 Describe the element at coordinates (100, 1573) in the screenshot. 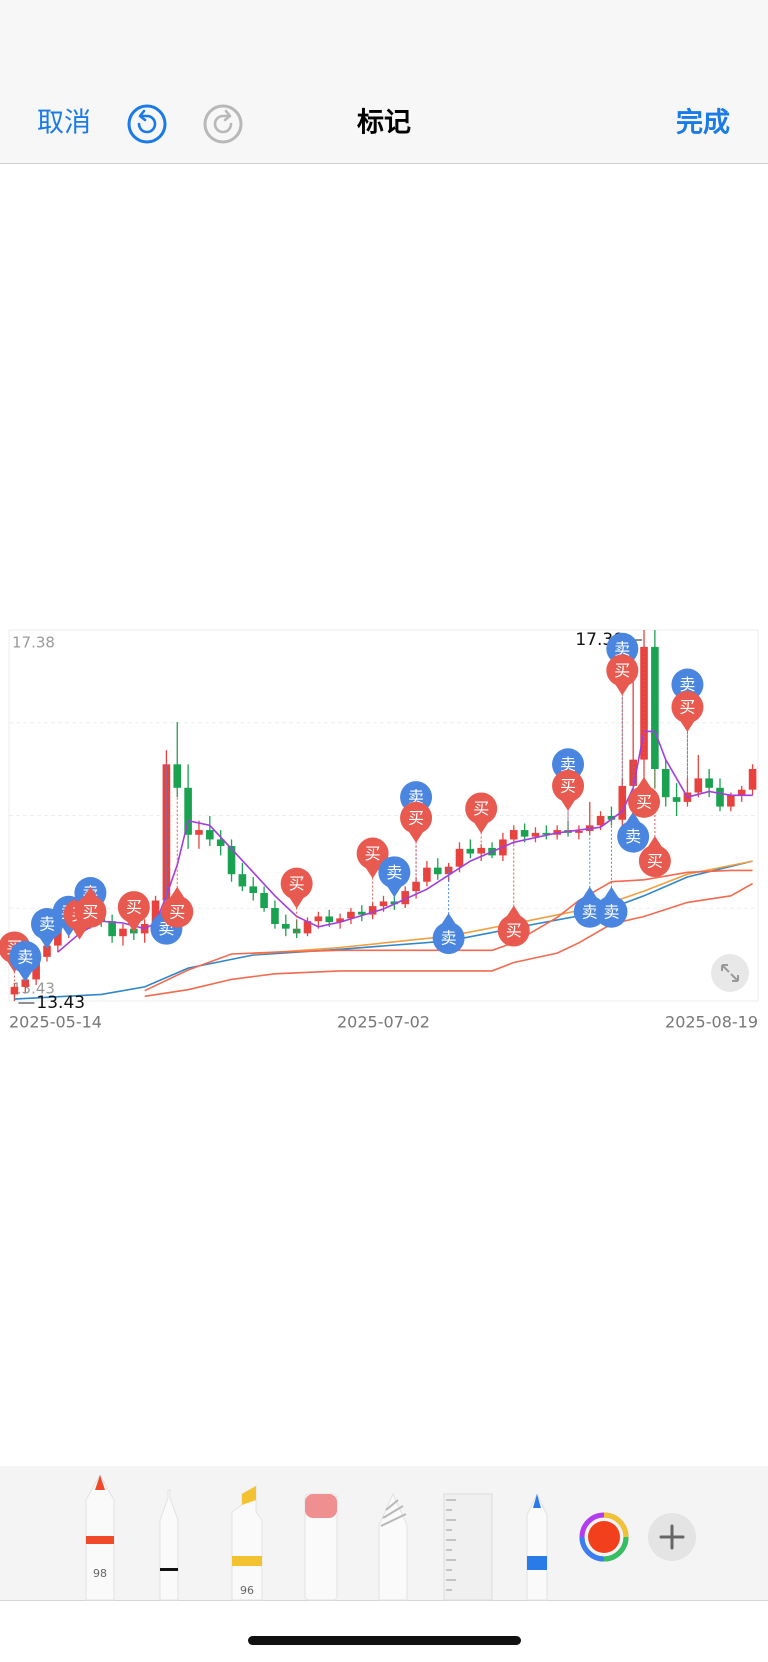

I see `pen-width: 98` at that location.